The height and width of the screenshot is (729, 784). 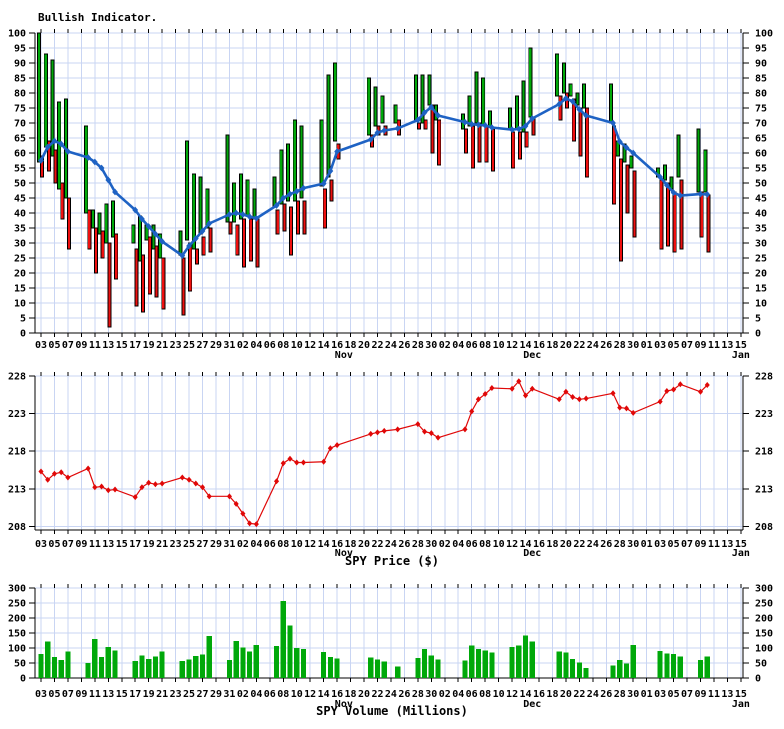 What do you see at coordinates (764, 649) in the screenshot?
I see `svg-text: 100` at bounding box center [764, 649].